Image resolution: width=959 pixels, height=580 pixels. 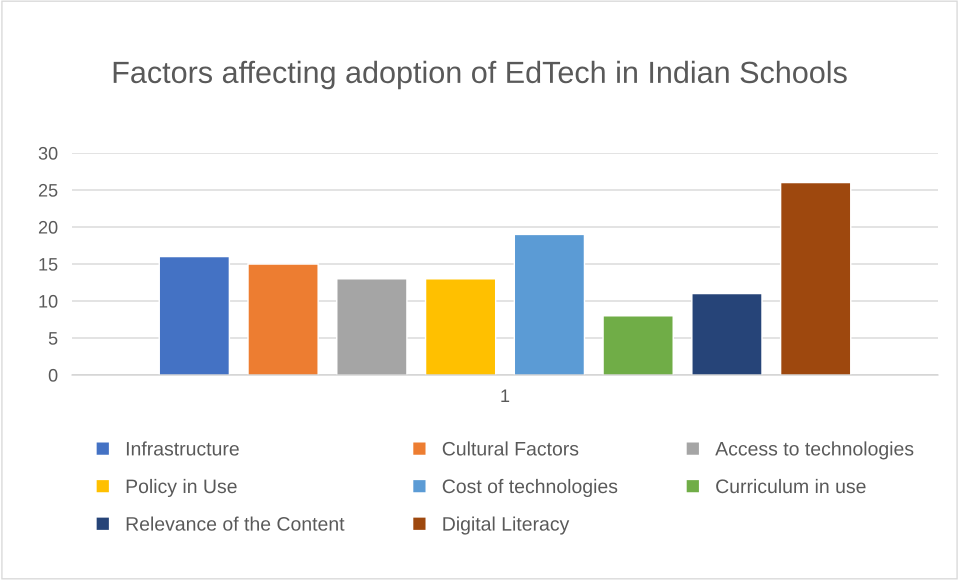 I want to click on chart-title: Factors affecting adoption of EdTech in Indian Schools, so click(x=480, y=75).